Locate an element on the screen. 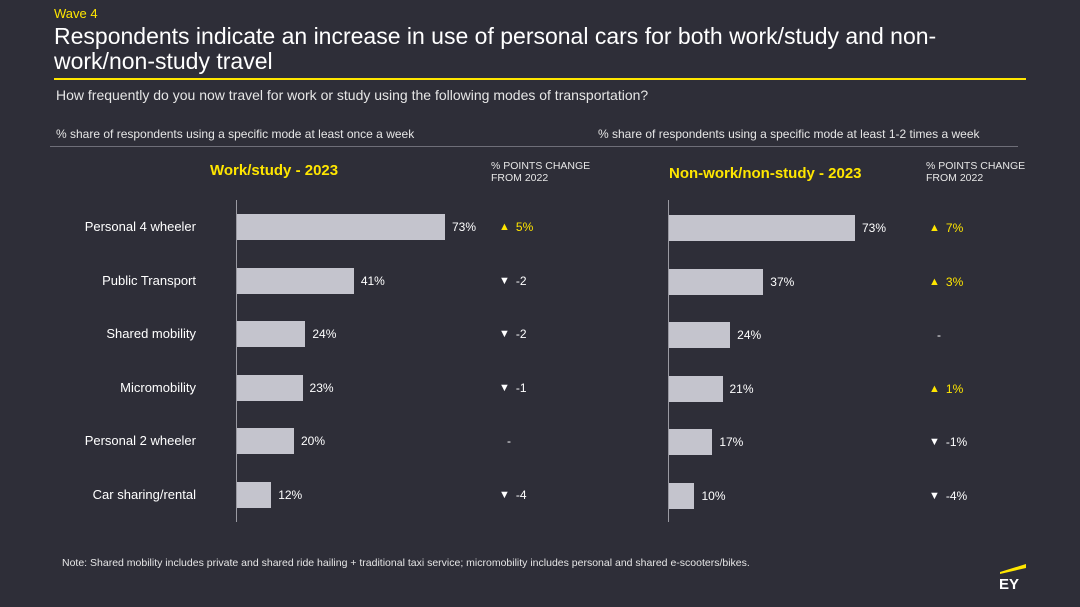 The image size is (1080, 607). non-work-value-label: 17% is located at coordinates (731, 442).